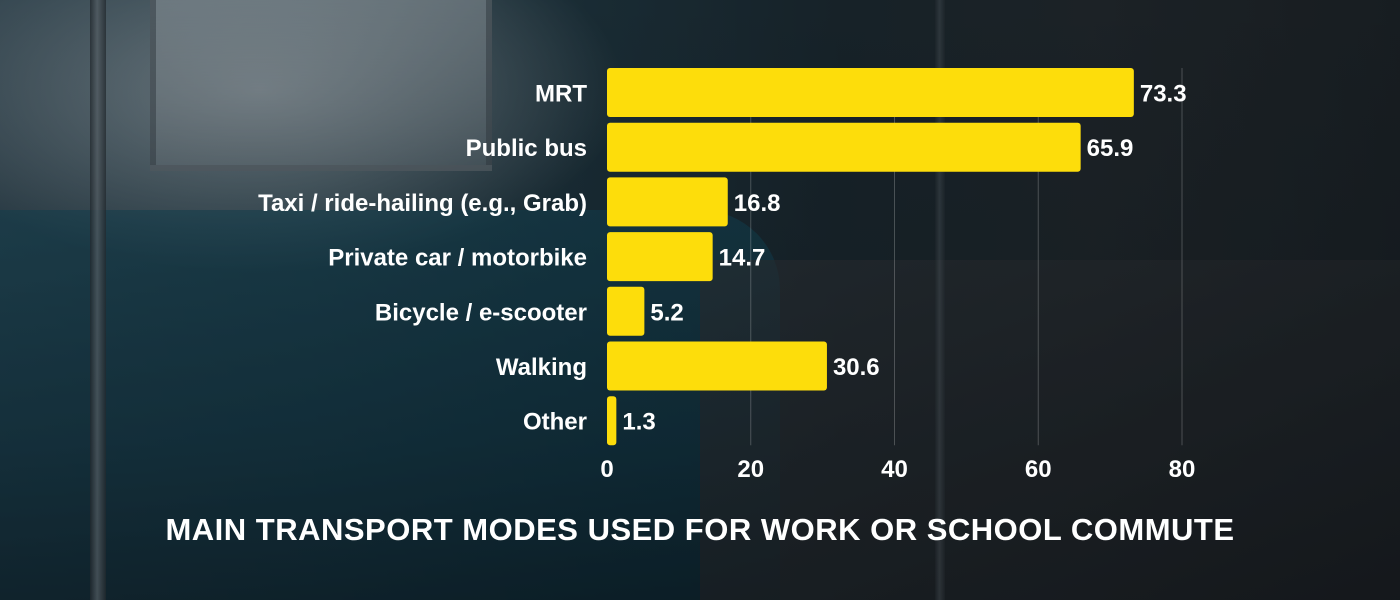 The image size is (1400, 600). I want to click on value-label: 14.7, so click(742, 258).